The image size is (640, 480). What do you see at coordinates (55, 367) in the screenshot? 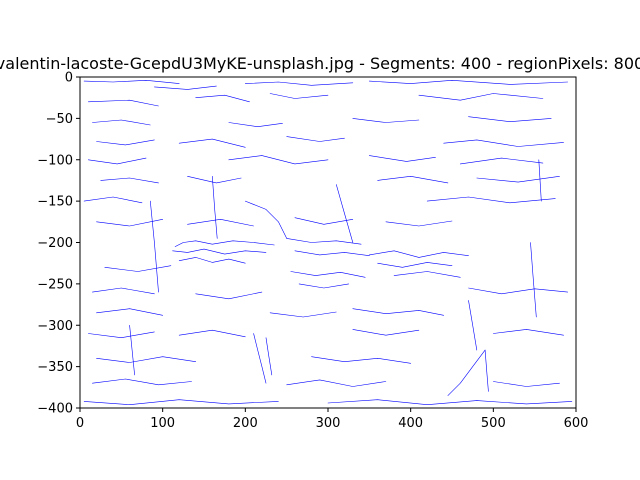
I see `y-tick-label: −350` at bounding box center [55, 367].